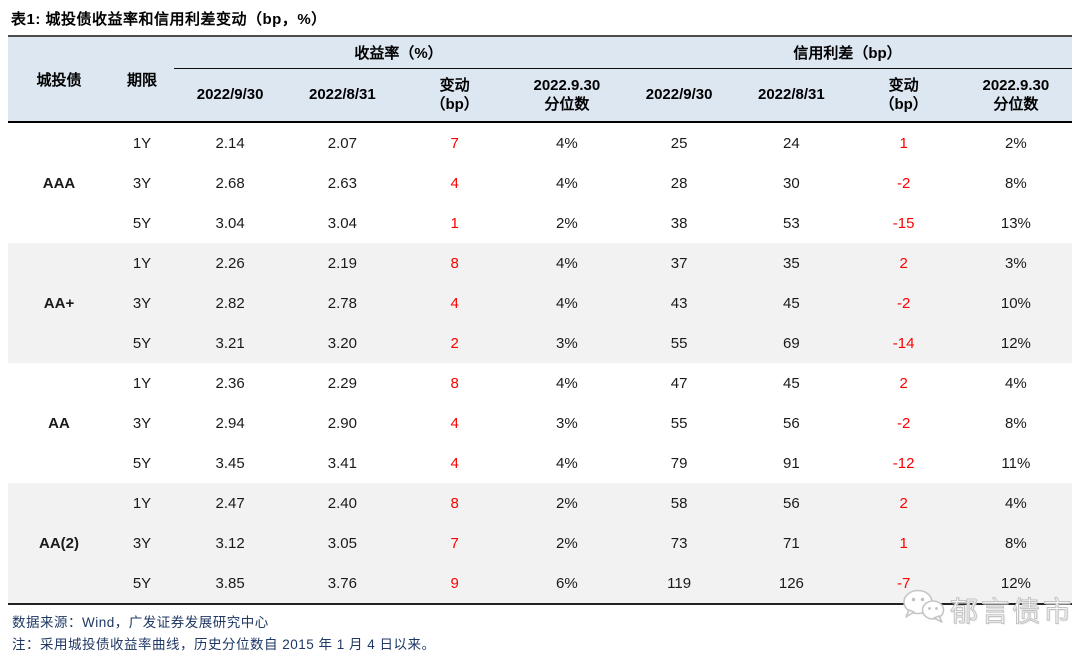 The image size is (1080, 665). I want to click on spread-0930-cell: 55, so click(679, 423).